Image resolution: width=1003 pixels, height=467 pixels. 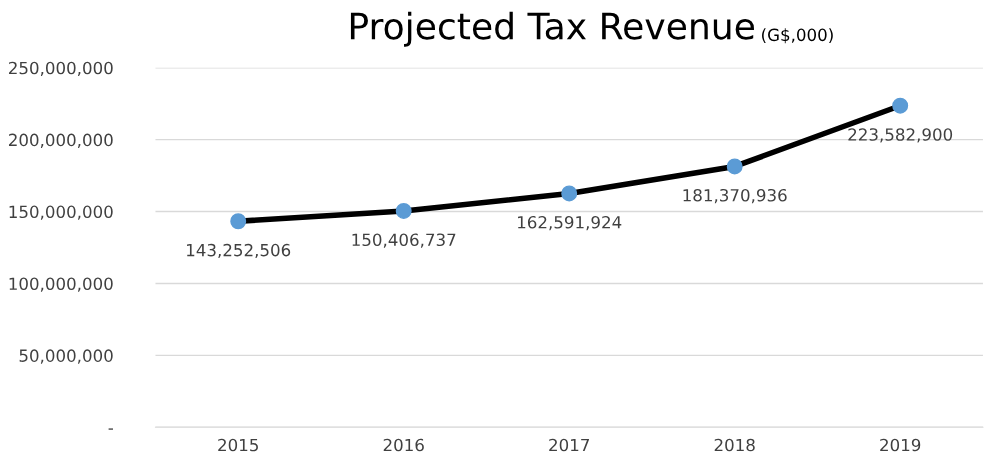 I want to click on x-tick-label: 2019, so click(x=900, y=445).